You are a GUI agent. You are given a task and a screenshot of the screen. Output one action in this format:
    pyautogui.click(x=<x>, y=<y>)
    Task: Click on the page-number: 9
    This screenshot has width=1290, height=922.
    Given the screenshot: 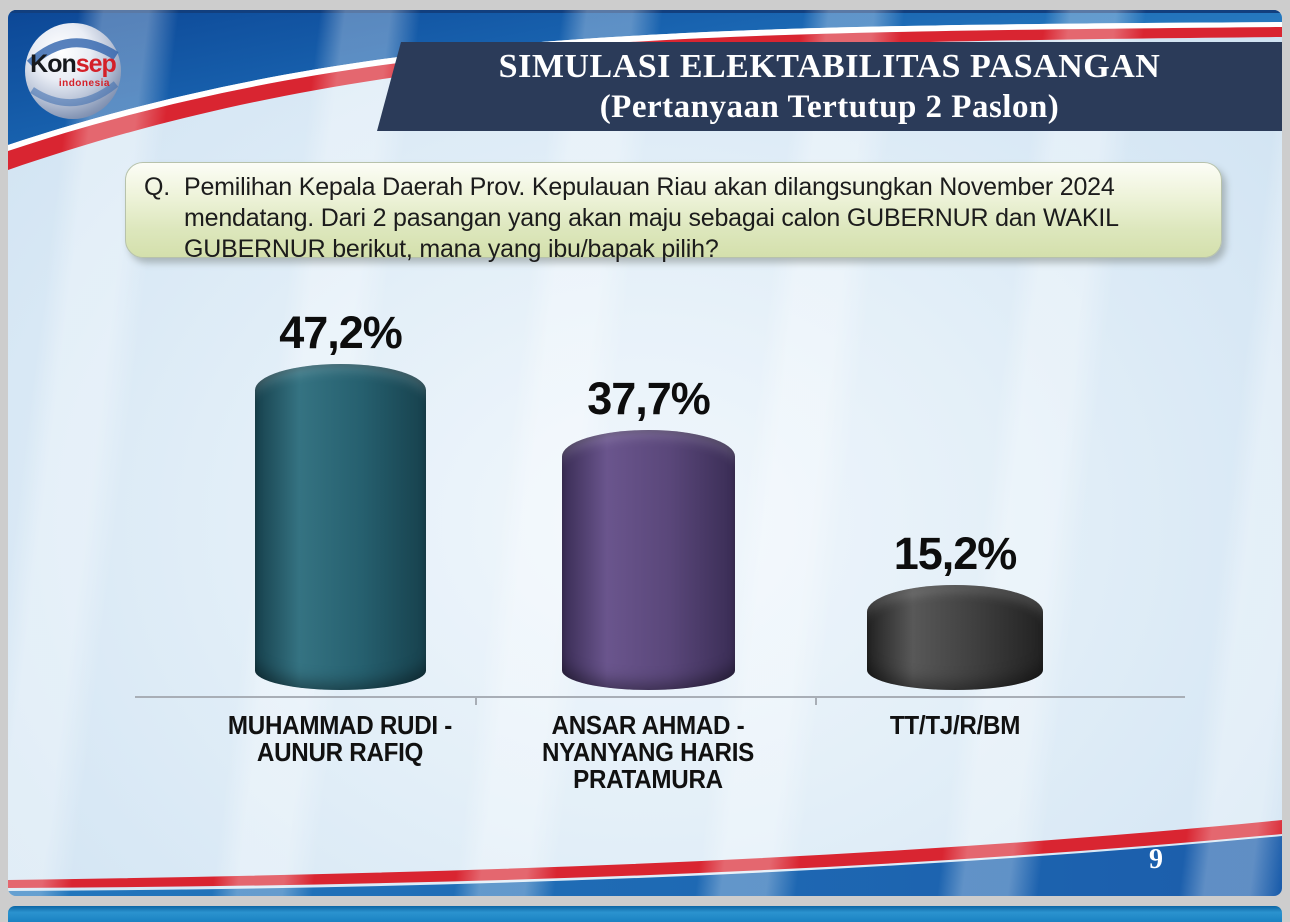 What is the action you would take?
    pyautogui.click(x=1156, y=859)
    